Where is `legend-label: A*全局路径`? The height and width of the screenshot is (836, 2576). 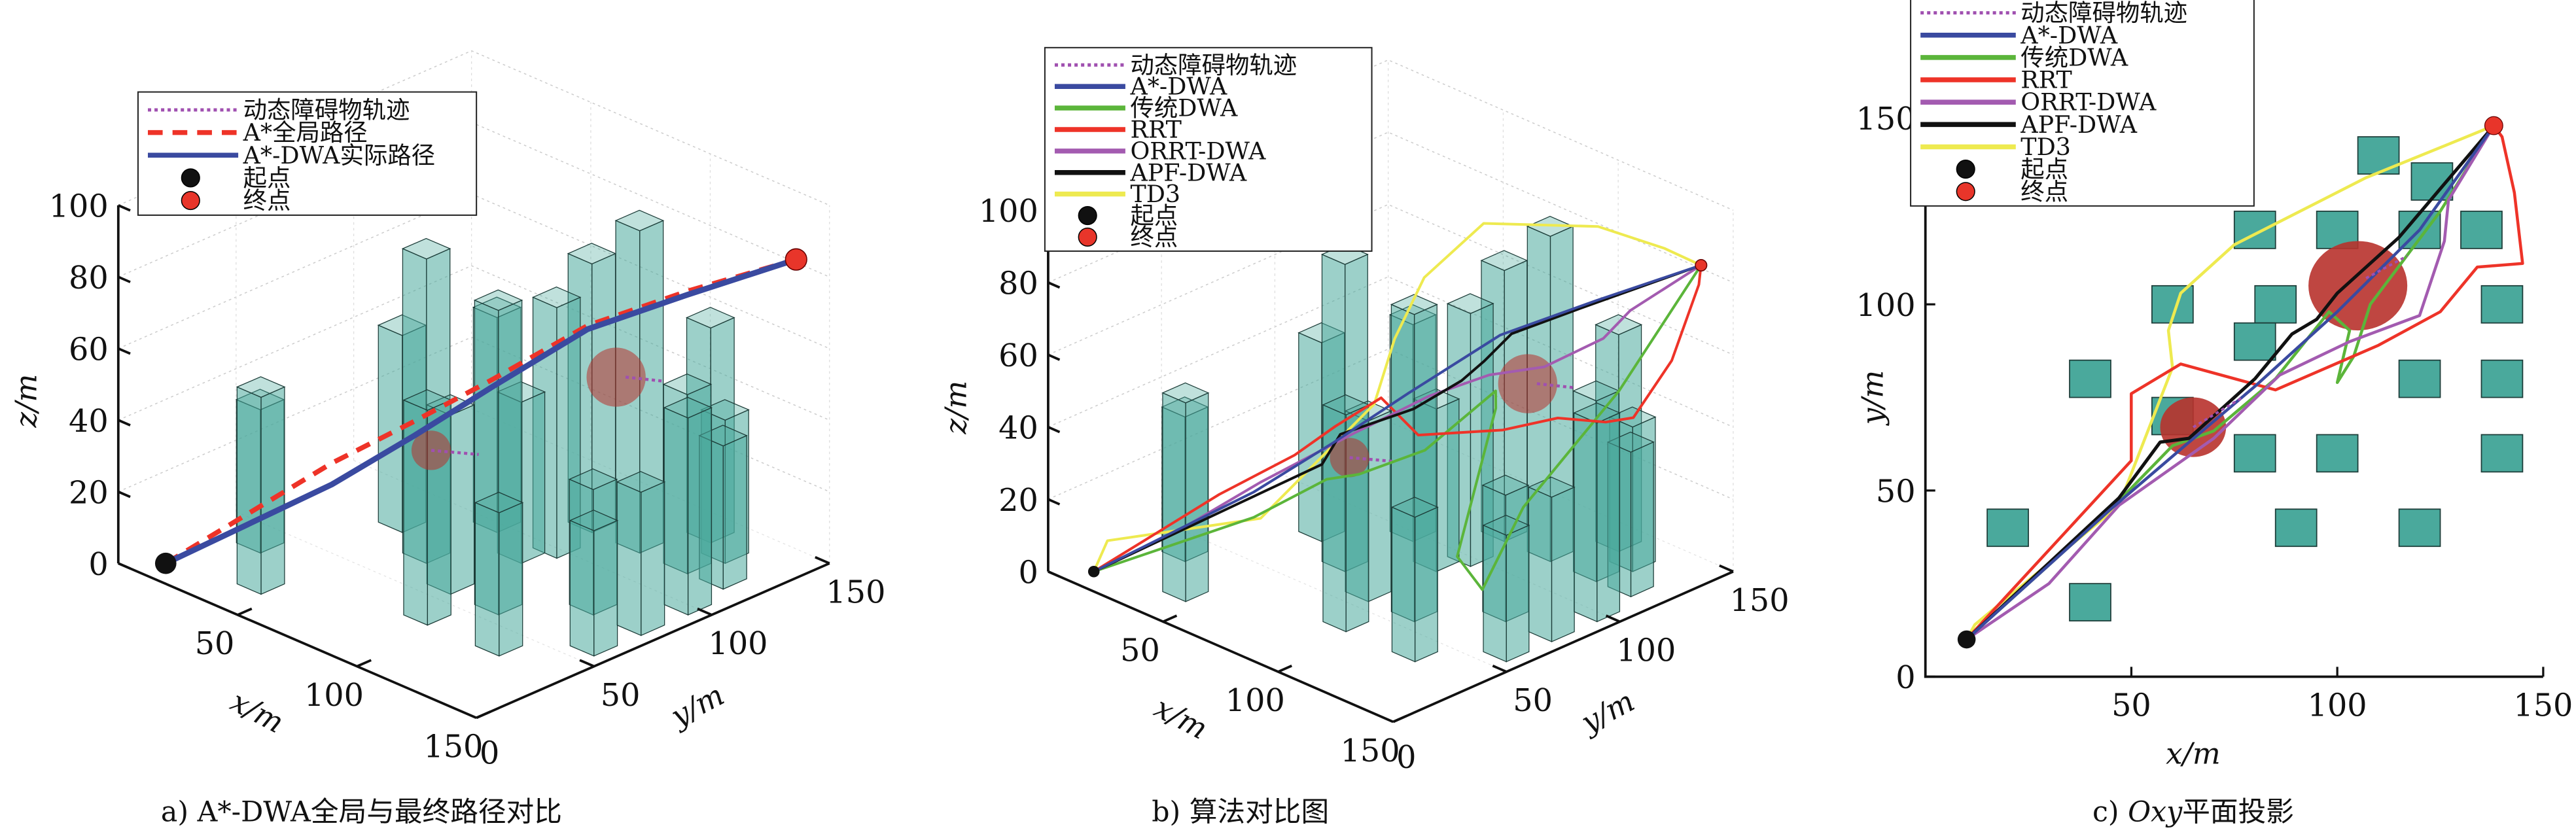
legend-label: A*全局路径 is located at coordinates (305, 132).